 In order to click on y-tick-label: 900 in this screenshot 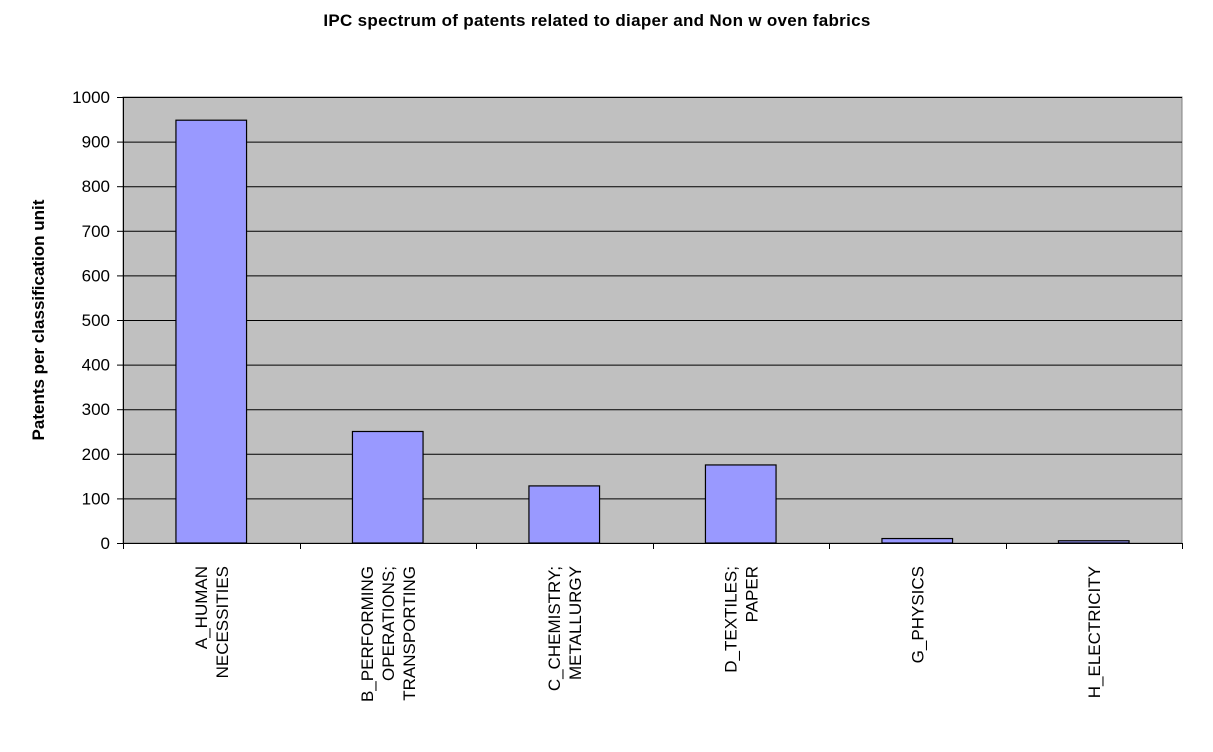, I will do `click(96, 142)`.